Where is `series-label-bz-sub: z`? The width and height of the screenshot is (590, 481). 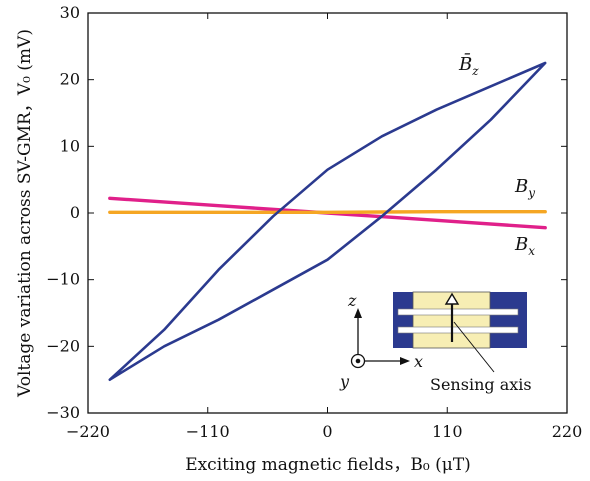
series-label-bz-sub: z is located at coordinates (475, 71).